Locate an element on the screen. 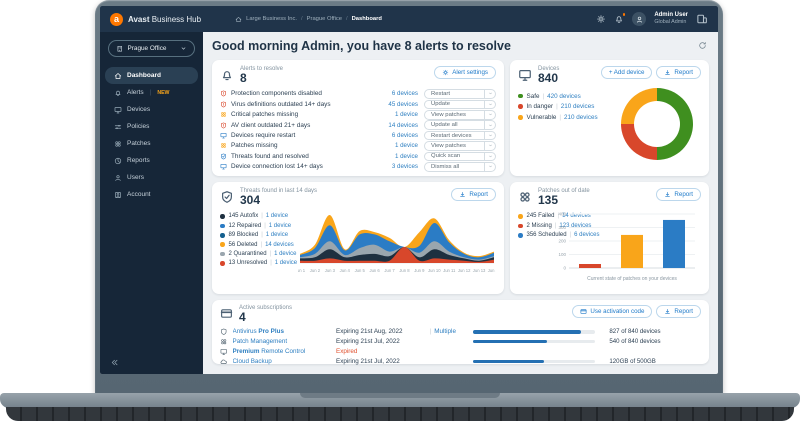 This screenshot has width=800, height=421. sidebar-item-reports: Reports is located at coordinates (151, 160).